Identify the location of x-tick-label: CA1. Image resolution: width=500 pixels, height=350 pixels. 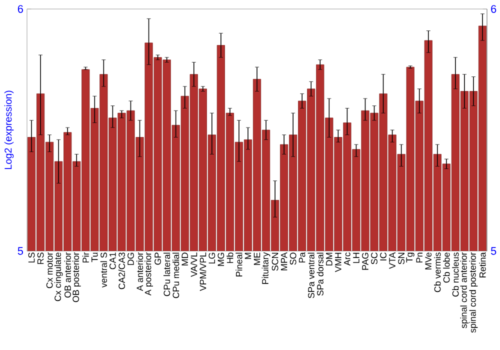
(113, 261).